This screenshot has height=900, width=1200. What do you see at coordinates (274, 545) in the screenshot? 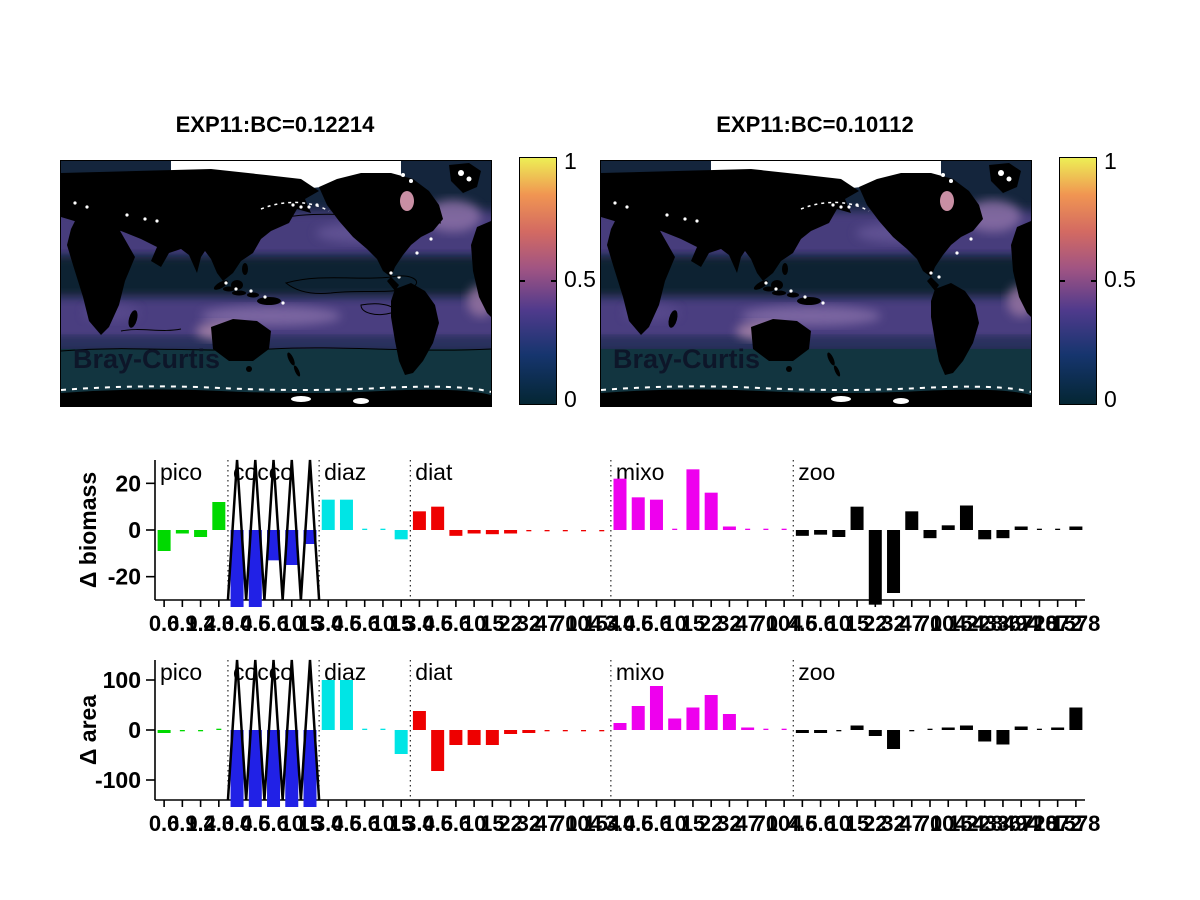
I see `bar-cocco-6.6` at bounding box center [274, 545].